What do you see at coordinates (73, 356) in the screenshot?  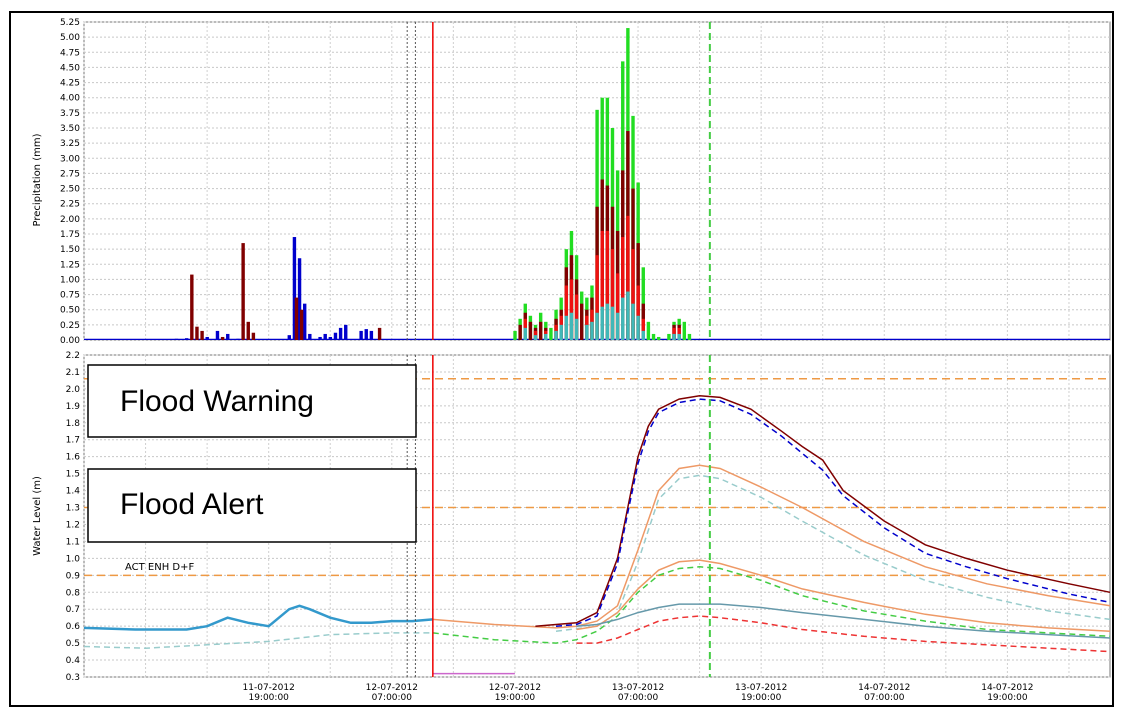 I see `y-tick-label: 2.2` at bounding box center [73, 356].